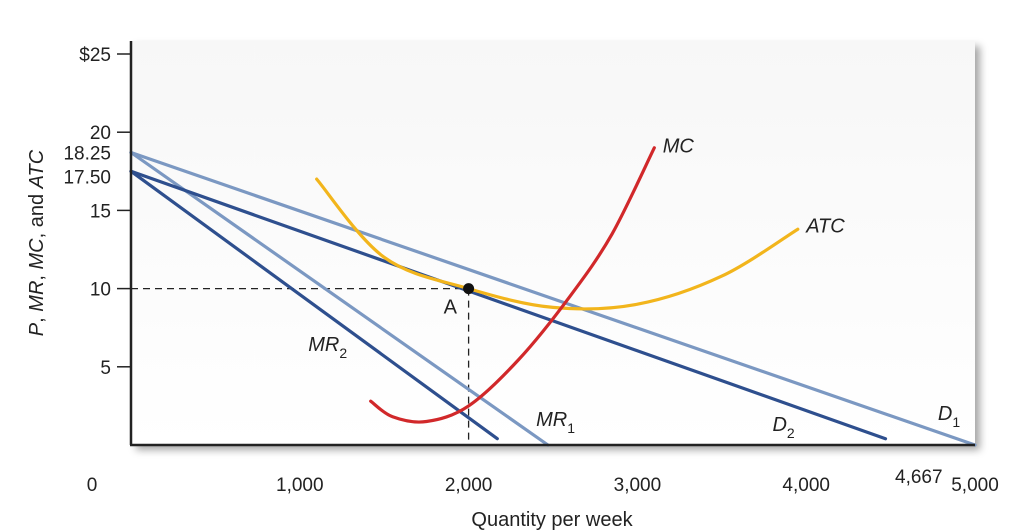 The width and height of the screenshot is (1021, 531). What do you see at coordinates (783, 427) in the screenshot?
I see `series-d2-label: D2` at bounding box center [783, 427].